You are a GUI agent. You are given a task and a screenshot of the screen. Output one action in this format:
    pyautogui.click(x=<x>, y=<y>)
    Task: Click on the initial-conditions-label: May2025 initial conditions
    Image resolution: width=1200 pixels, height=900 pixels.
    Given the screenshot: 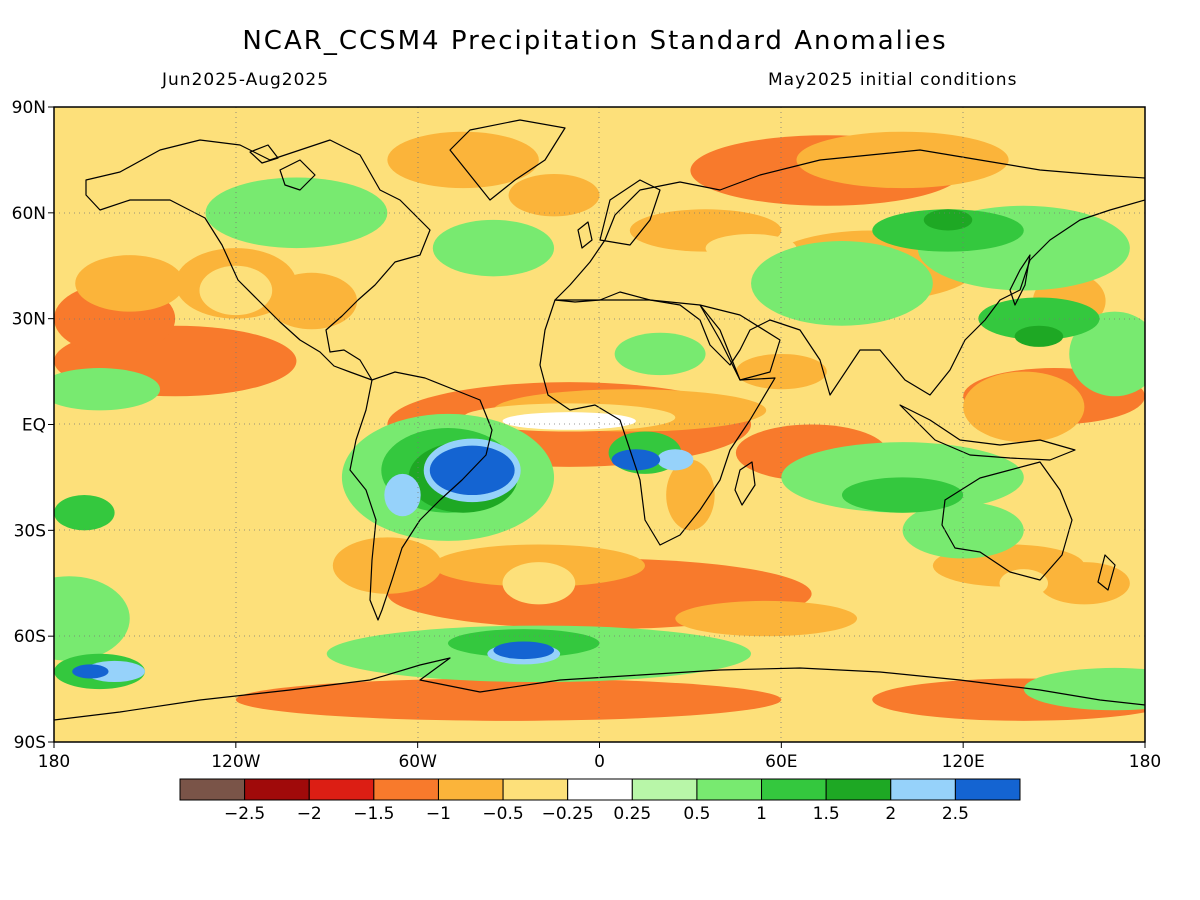 What is the action you would take?
    pyautogui.click(x=893, y=80)
    